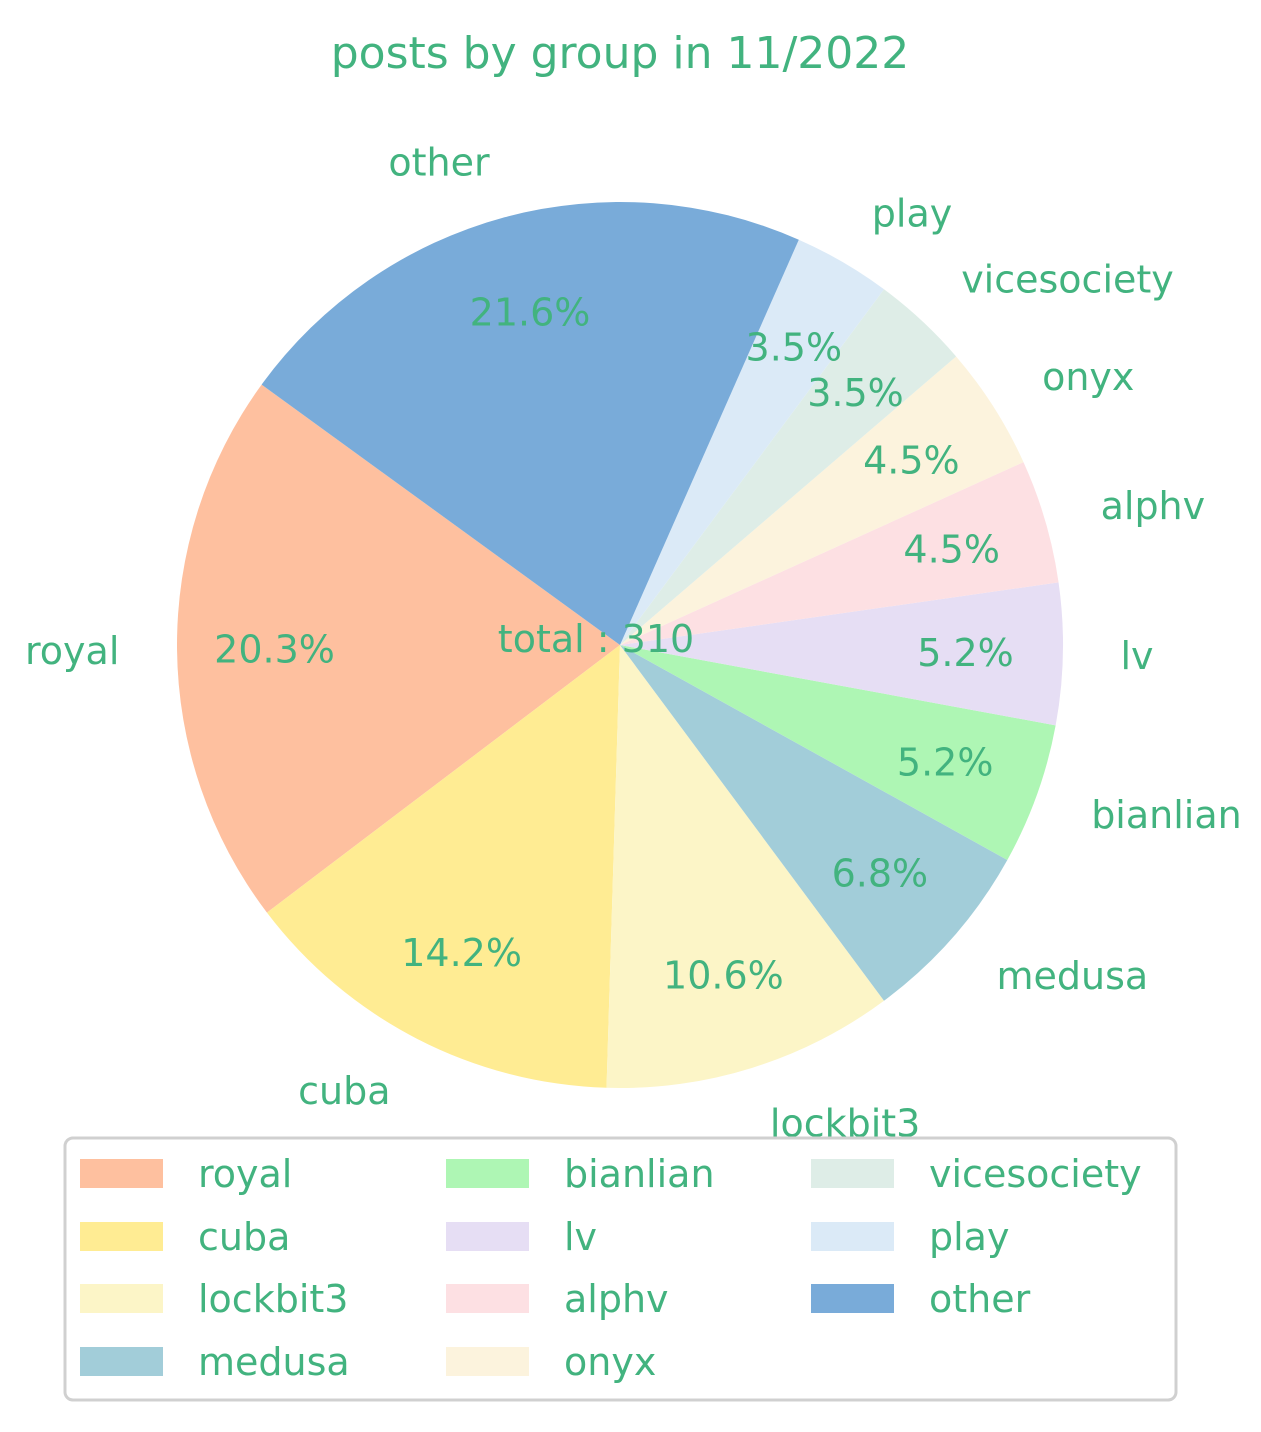 The image size is (1261, 1432). What do you see at coordinates (1088, 377) in the screenshot?
I see `slice-label-onyx: onyx` at bounding box center [1088, 377].